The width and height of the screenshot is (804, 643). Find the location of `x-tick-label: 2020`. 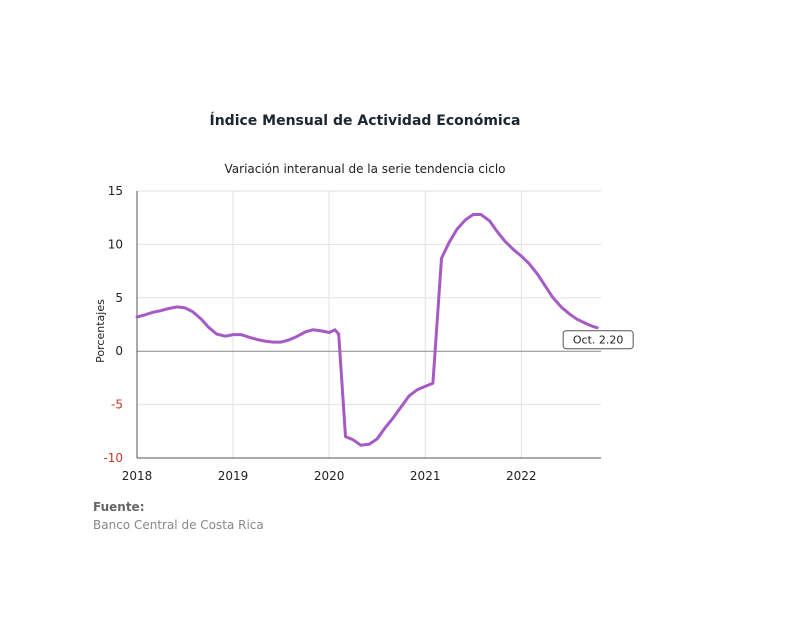

x-tick-label: 2020 is located at coordinates (329, 476).